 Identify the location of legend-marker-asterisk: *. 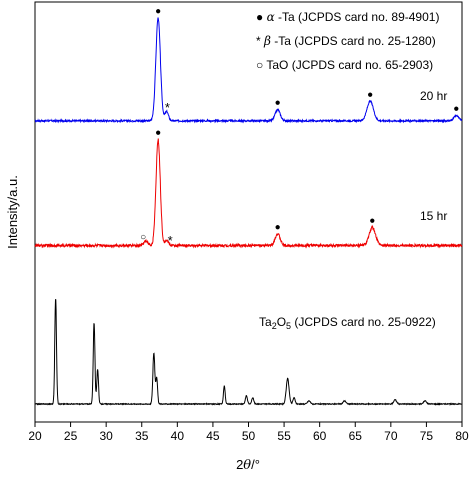
(258, 41).